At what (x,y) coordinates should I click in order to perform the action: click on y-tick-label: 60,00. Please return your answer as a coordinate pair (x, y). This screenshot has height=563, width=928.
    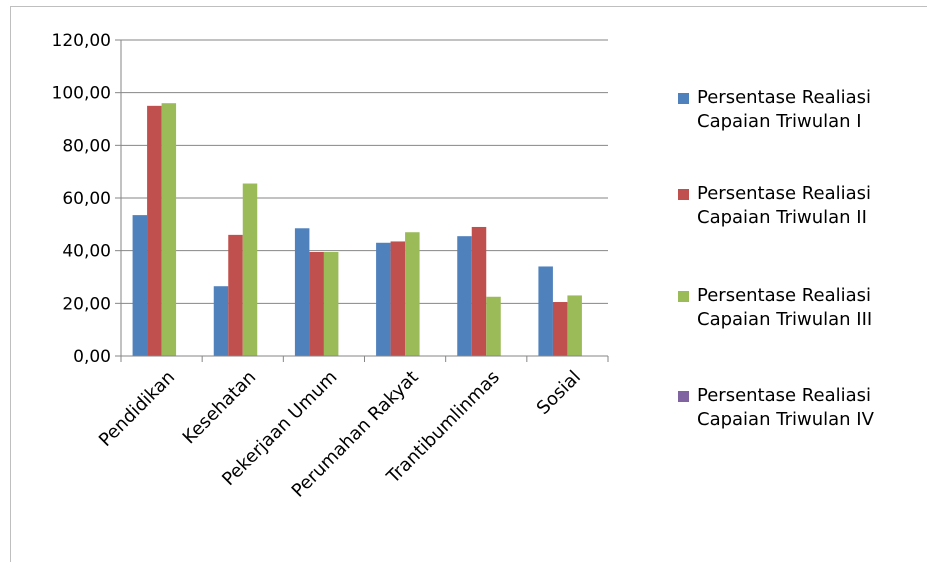
    Looking at the image, I should click on (86, 199).